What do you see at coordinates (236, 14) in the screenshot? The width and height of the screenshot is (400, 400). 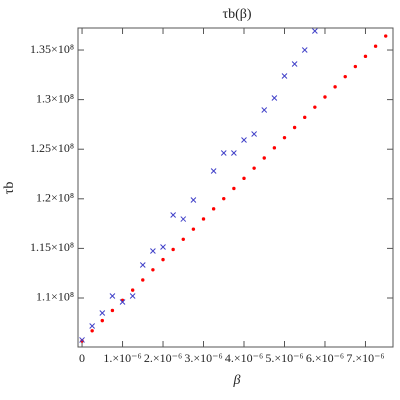 I see `chart-title: τb(β)` at bounding box center [236, 14].